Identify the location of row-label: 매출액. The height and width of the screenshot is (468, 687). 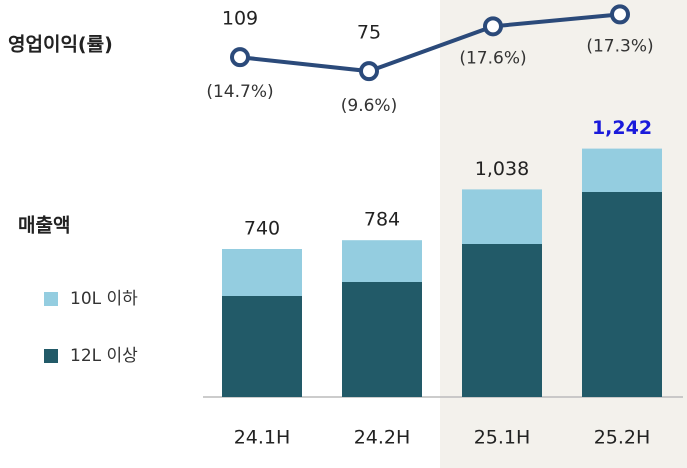
(44, 226).